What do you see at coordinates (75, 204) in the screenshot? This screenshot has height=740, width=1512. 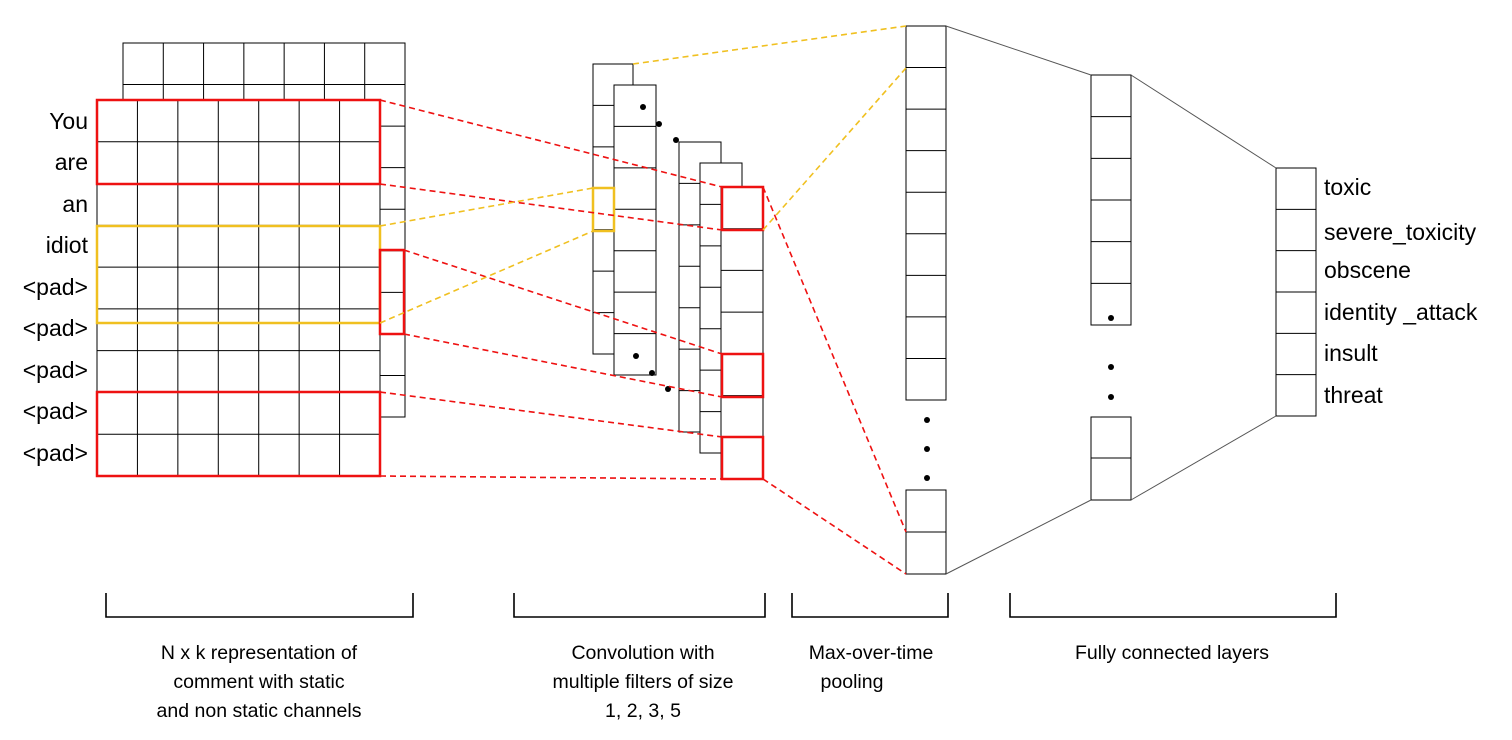 I see `word-label: an` at bounding box center [75, 204].